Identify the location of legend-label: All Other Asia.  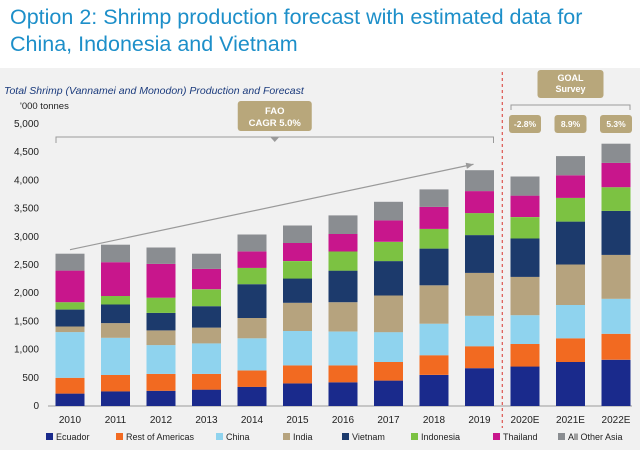
(595, 437).